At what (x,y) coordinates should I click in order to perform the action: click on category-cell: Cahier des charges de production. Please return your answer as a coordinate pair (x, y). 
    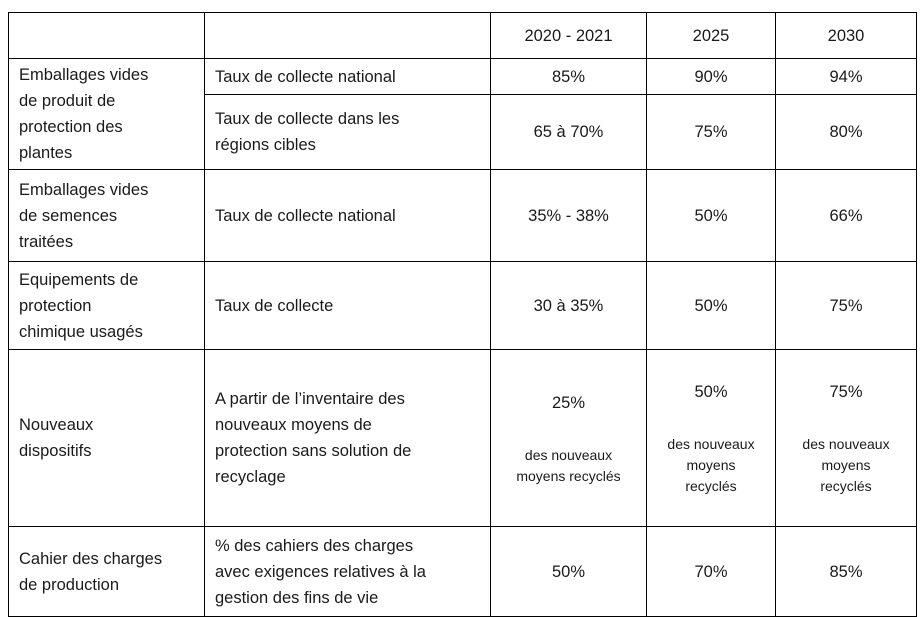
    Looking at the image, I should click on (106, 571).